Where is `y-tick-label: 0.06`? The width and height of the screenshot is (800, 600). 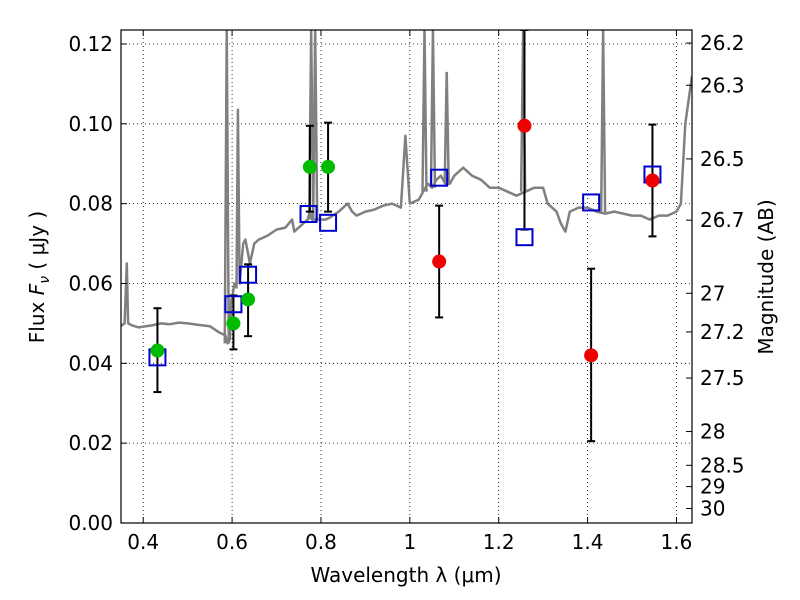
y-tick-label: 0.06 is located at coordinates (90, 283).